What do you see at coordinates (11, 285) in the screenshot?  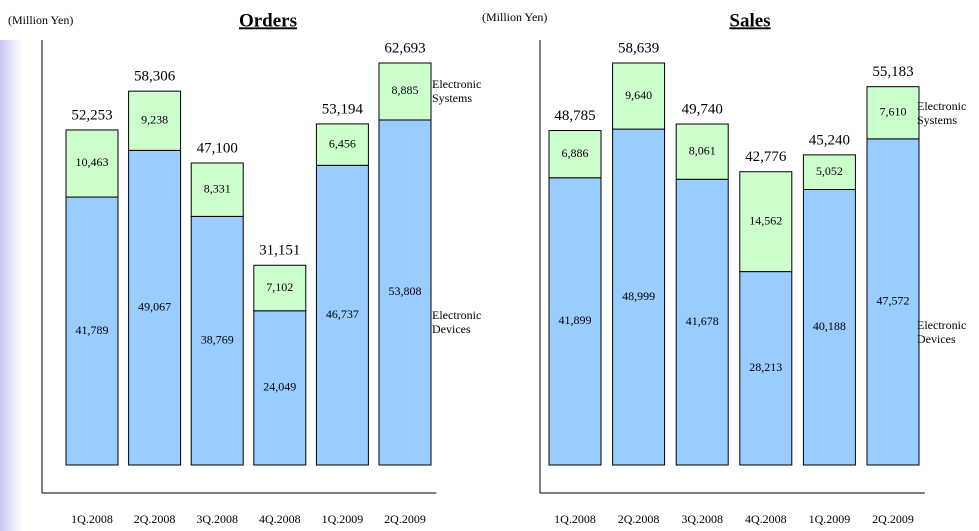 I see `decor-strip` at bounding box center [11, 285].